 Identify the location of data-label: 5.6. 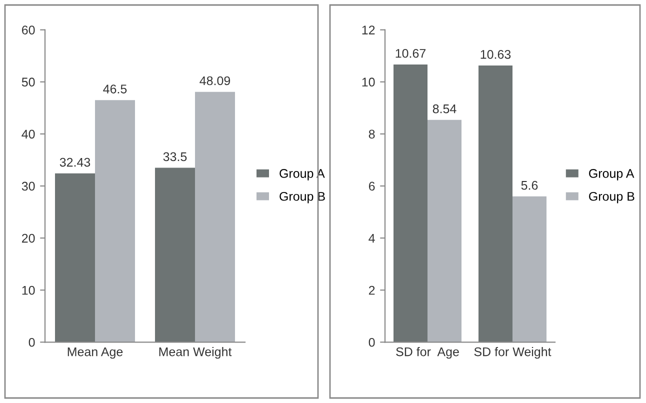
(529, 185).